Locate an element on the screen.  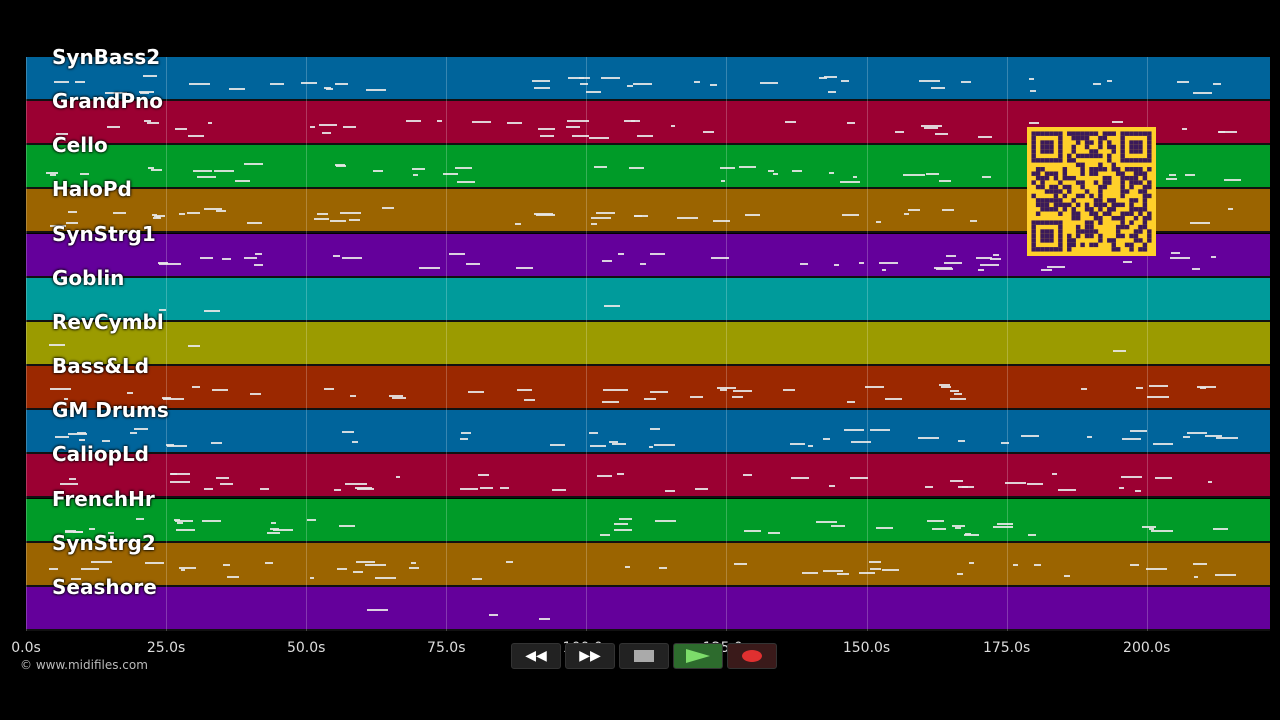
fast-forward-button: ▶▶ is located at coordinates (590, 656).